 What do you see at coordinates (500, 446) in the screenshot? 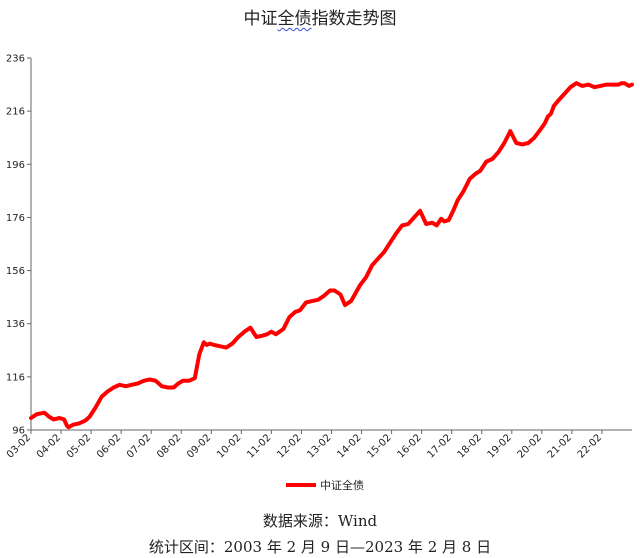
I see `x-tick-label: 19-02` at bounding box center [500, 446].